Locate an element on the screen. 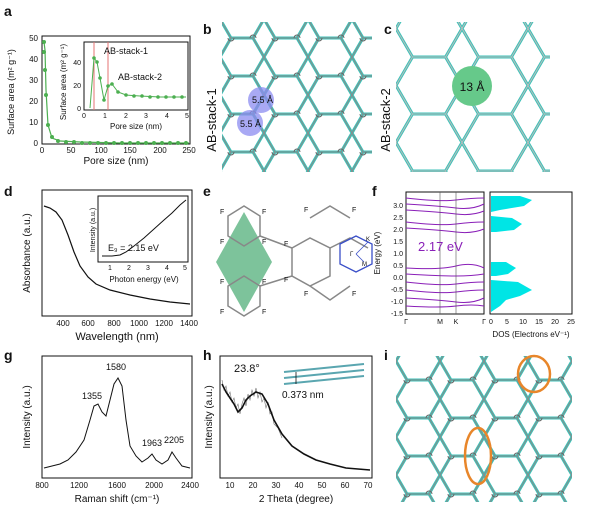  panel-a-points is located at coordinates (115, 92).